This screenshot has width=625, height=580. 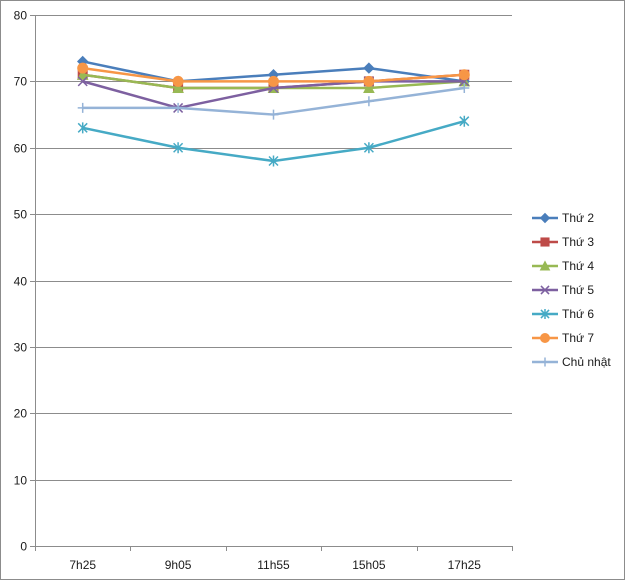 I want to click on legend: Thứ 2 Thứ 3 Thứ 4 Thứ 5 Thứ 6 Thứ 7 Chủ nhật, so click(x=571, y=290).